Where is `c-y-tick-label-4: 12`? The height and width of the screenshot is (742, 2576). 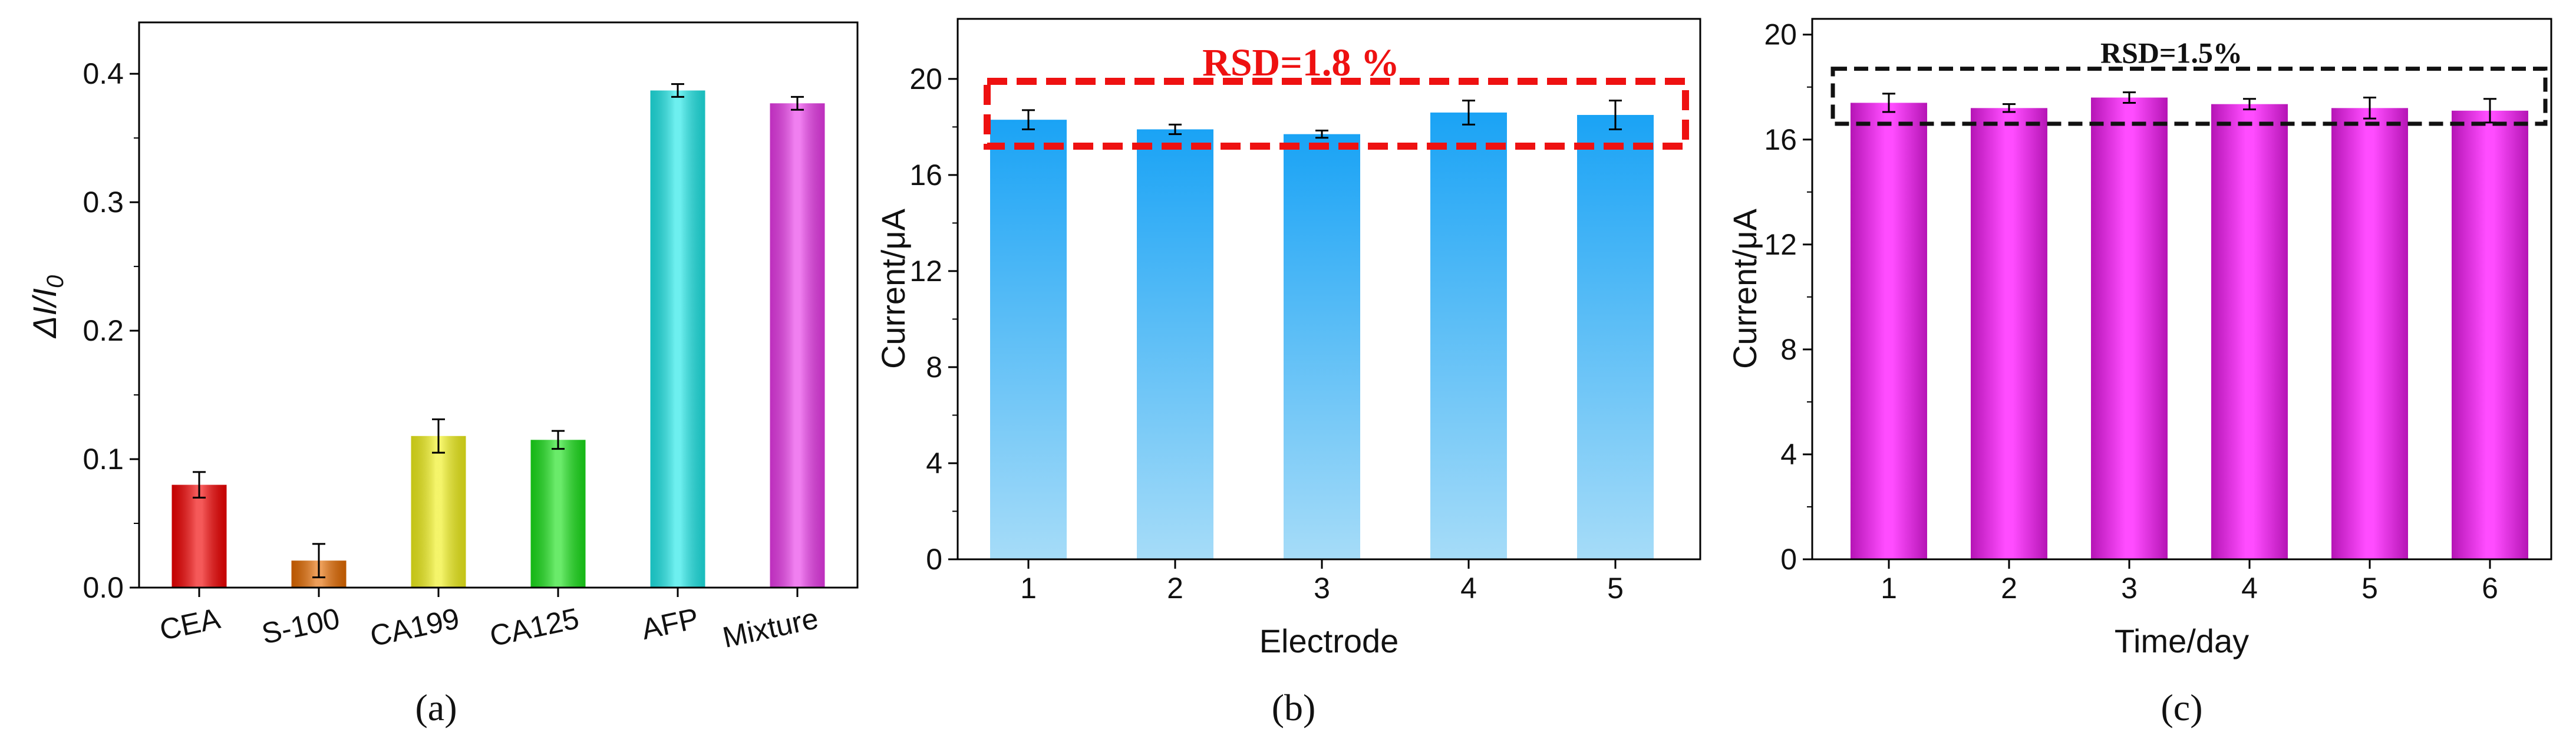 c-y-tick-label-4: 12 is located at coordinates (1781, 244).